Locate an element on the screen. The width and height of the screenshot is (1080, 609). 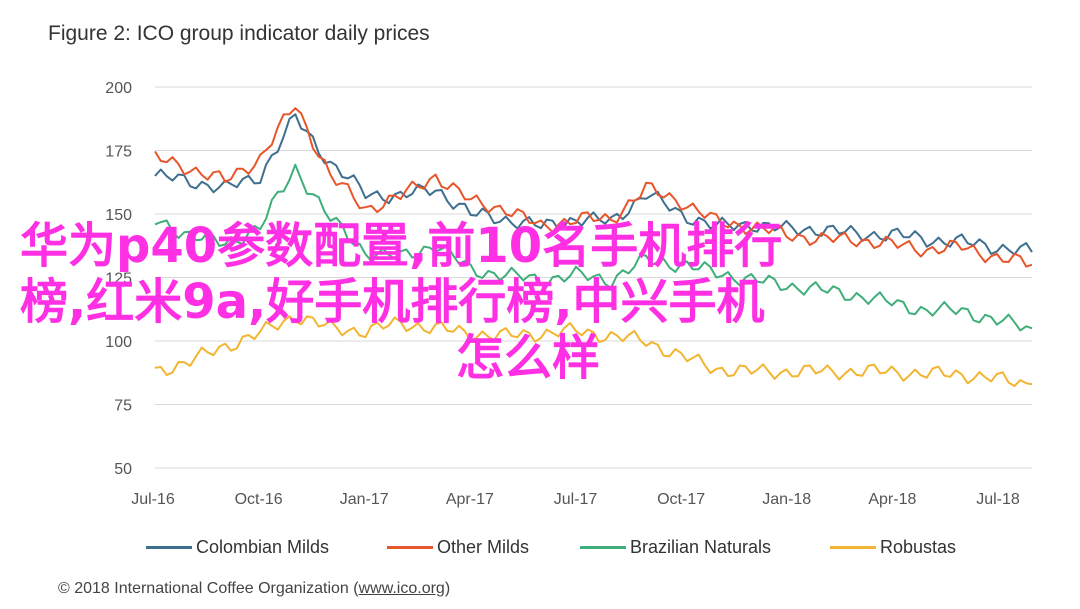
legend-swatch-other is located at coordinates (410, 547).